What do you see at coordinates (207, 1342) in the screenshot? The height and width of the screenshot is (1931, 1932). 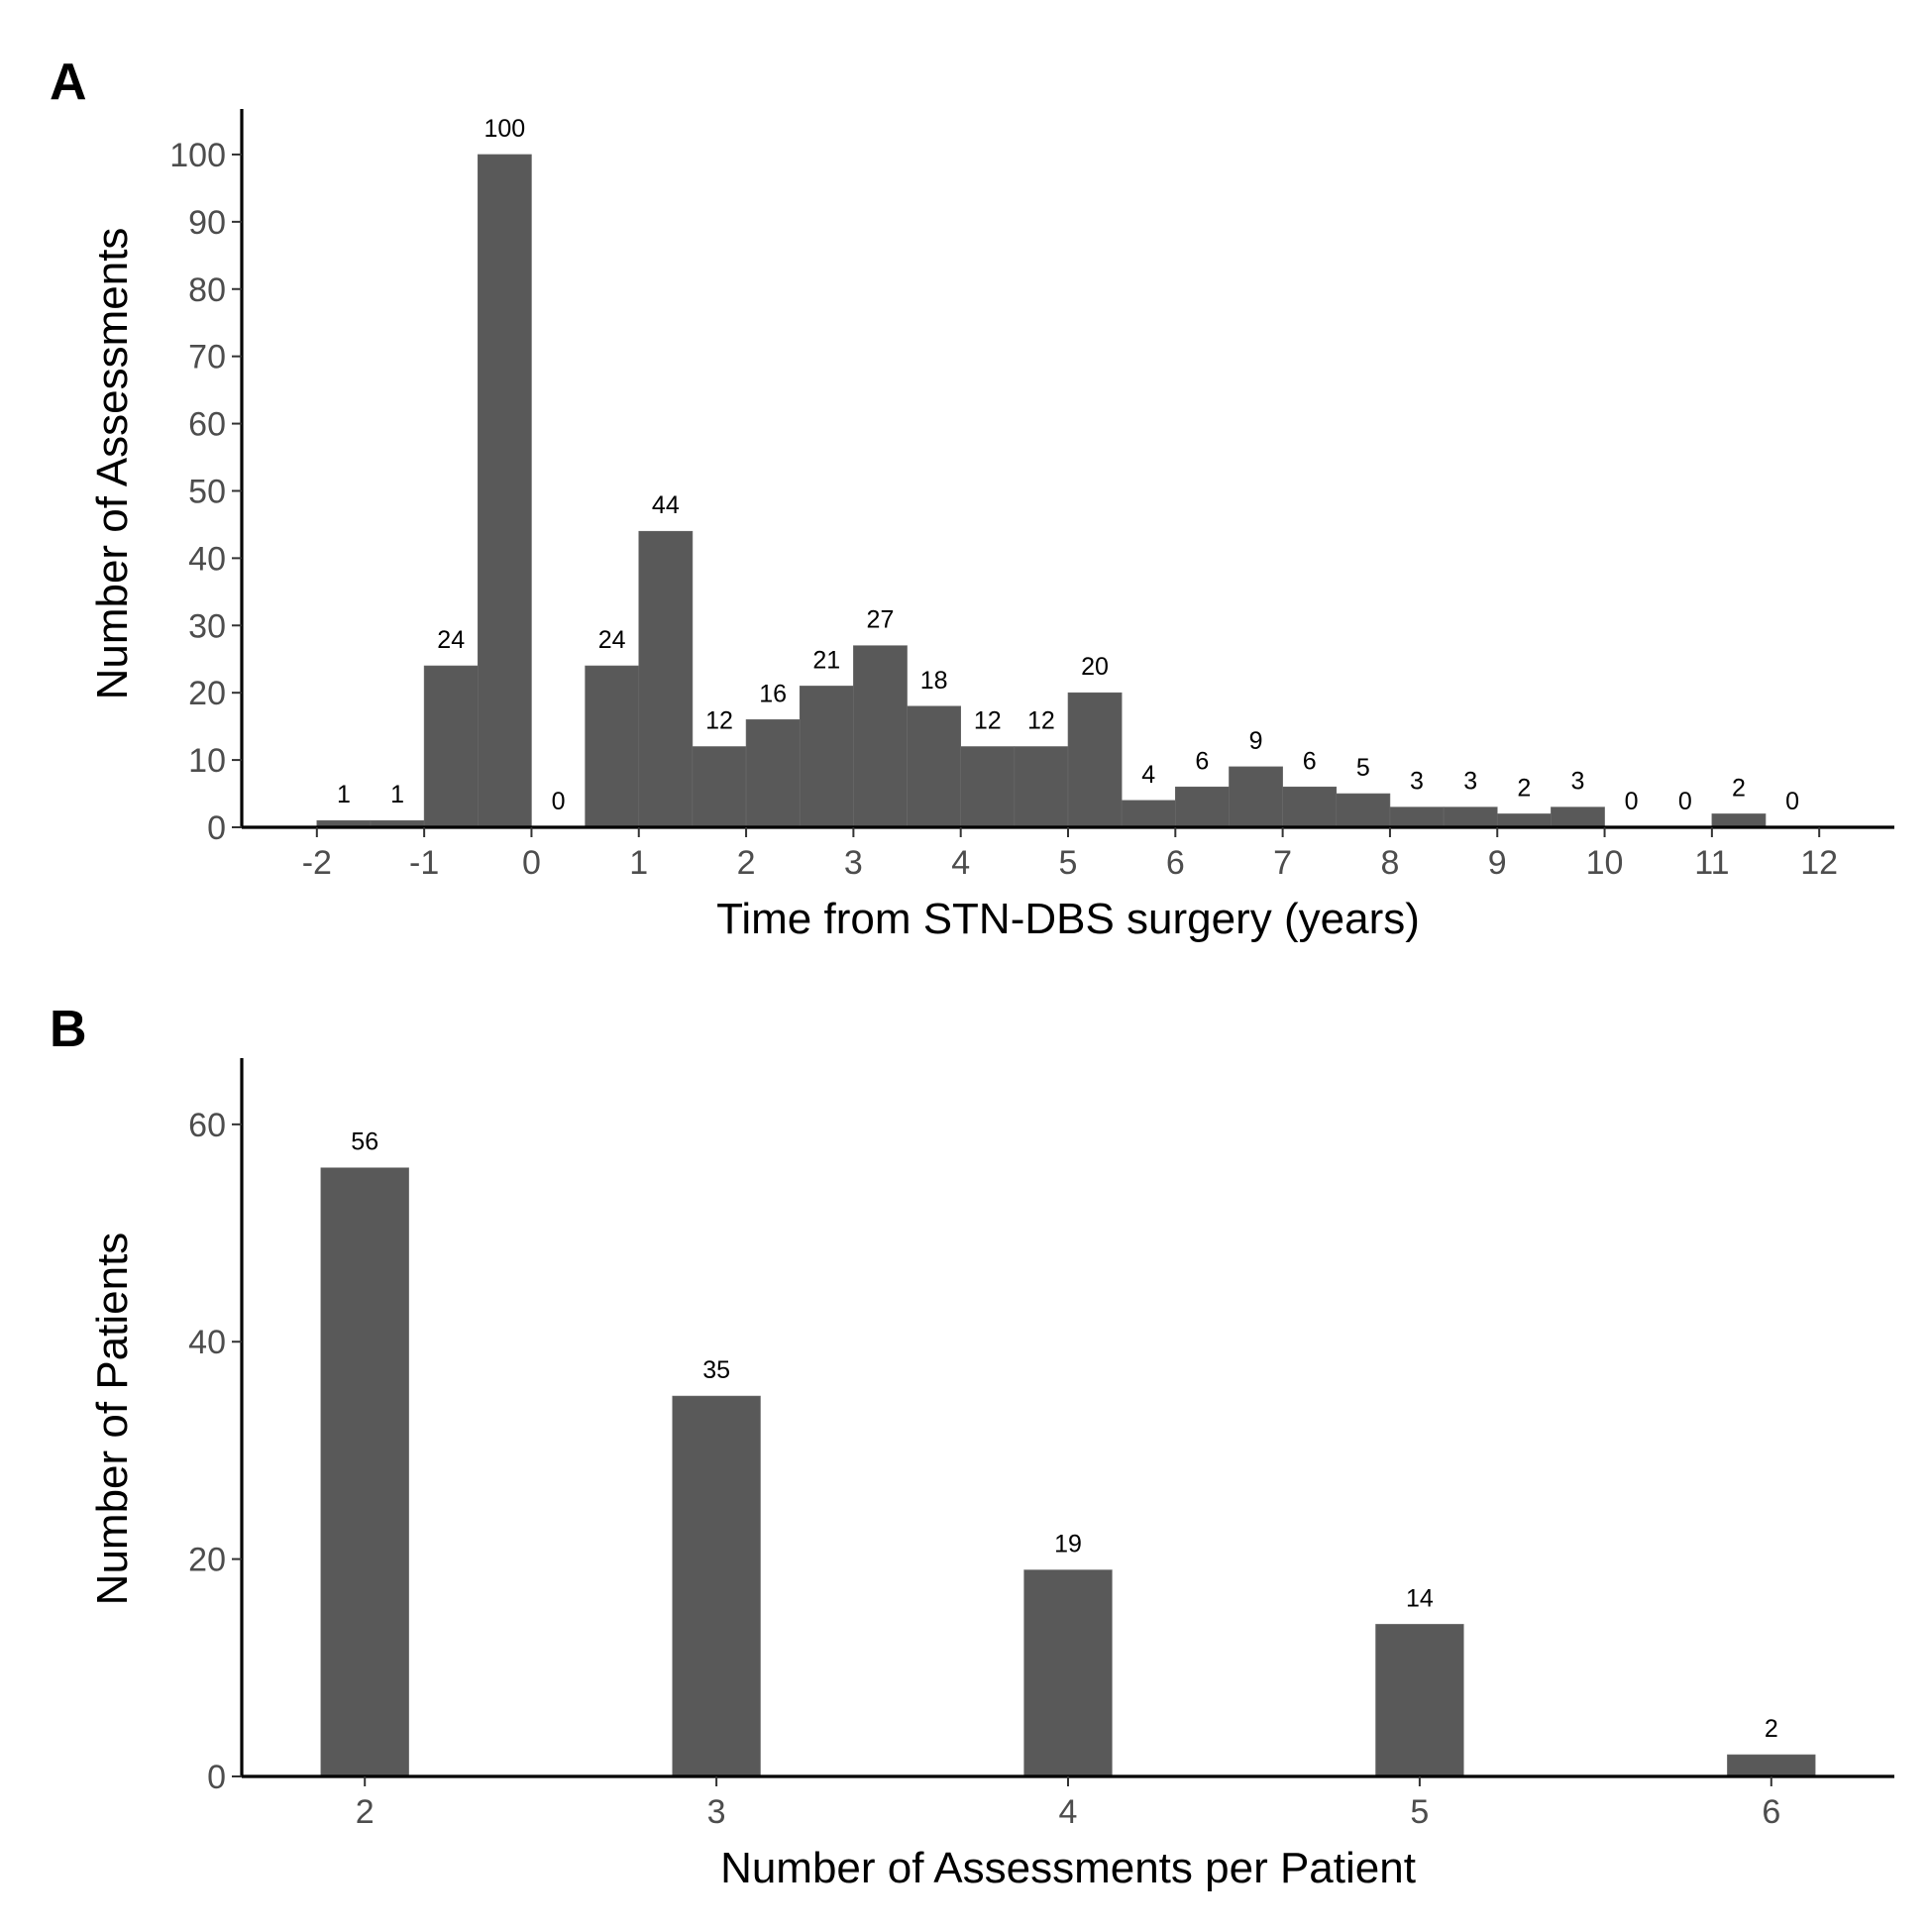 I see `panel-b-y-tick-label: 40` at bounding box center [207, 1342].